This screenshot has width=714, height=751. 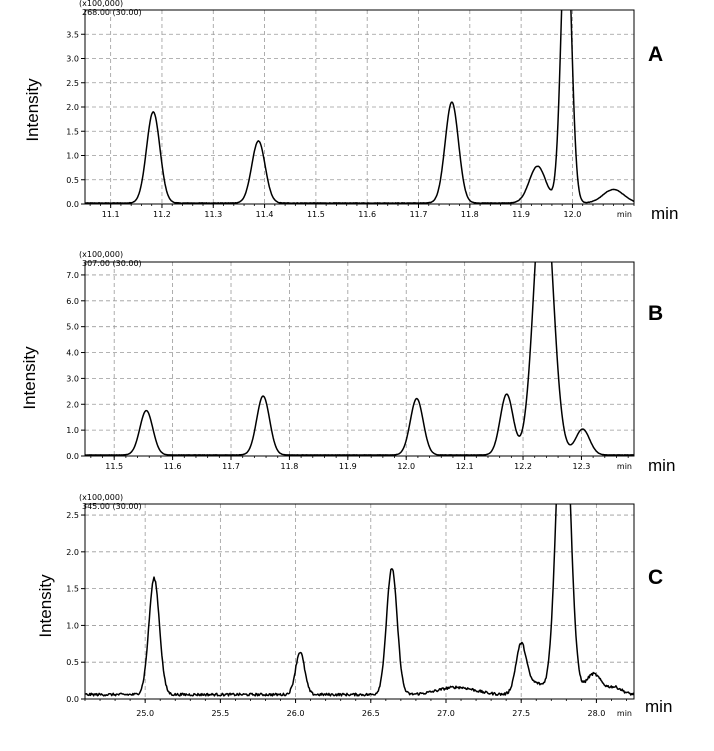 What do you see at coordinates (296, 713) in the screenshot?
I see `x-tick-label: 26.0` at bounding box center [296, 713].